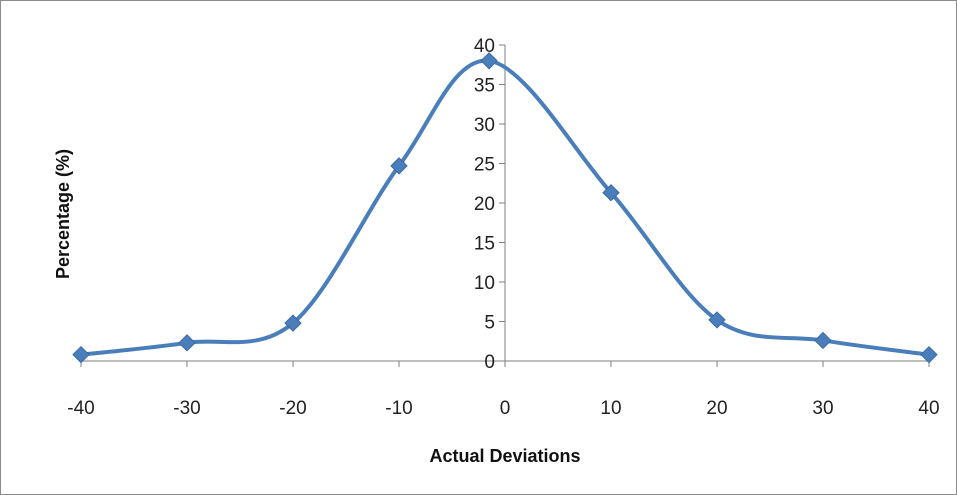 The width and height of the screenshot is (957, 495). I want to click on y-tick-label: 30, so click(484, 125).